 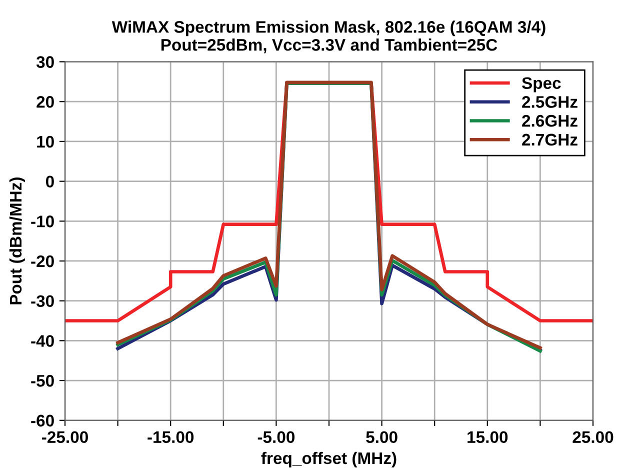 What do you see at coordinates (42, 420) in the screenshot?
I see `y-tick-label: -60` at bounding box center [42, 420].